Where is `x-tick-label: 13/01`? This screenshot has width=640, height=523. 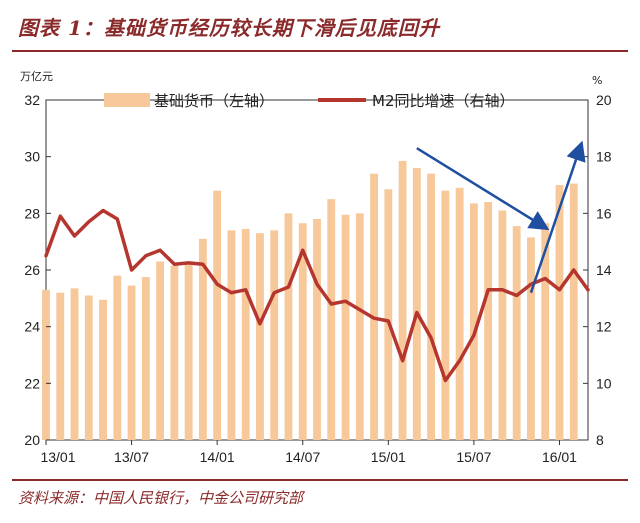
x-tick-label: 13/01 is located at coordinates (57, 457).